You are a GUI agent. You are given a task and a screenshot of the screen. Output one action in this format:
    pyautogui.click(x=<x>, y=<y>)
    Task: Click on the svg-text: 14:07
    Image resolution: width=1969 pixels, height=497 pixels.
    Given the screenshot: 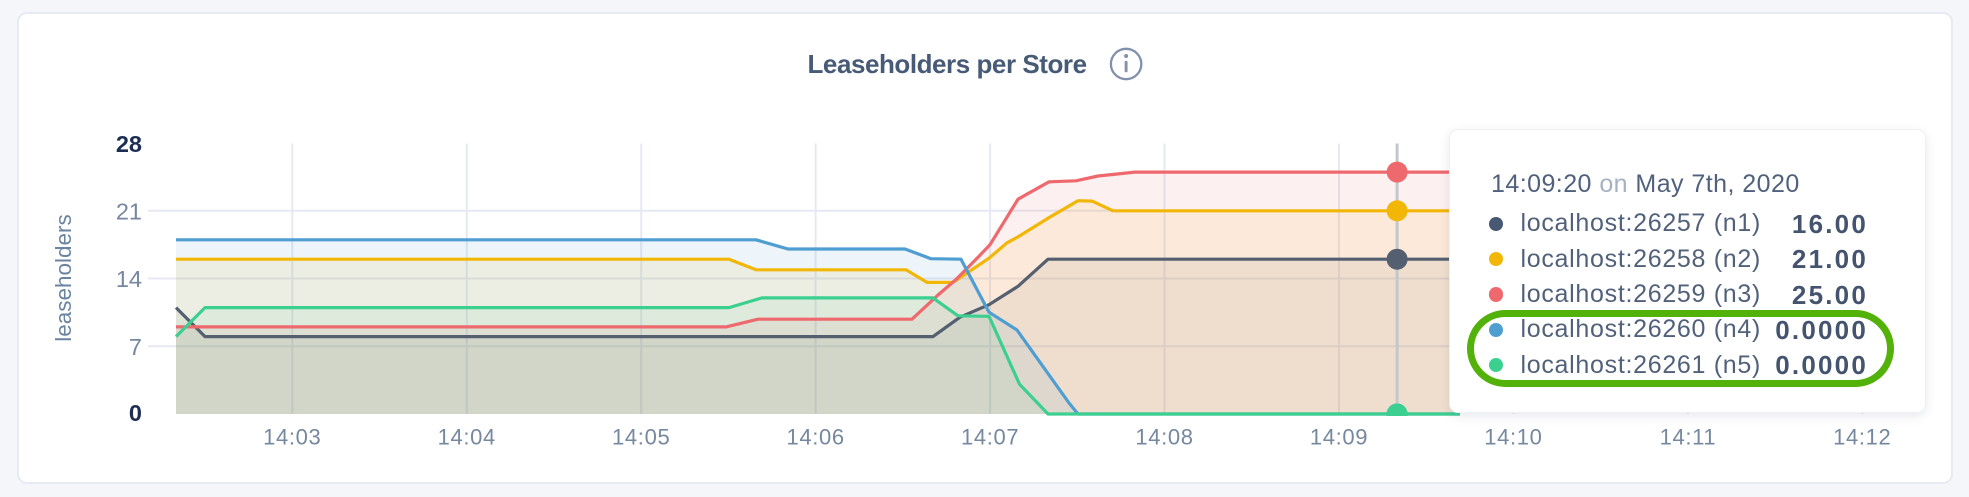 What is the action you would take?
    pyautogui.click(x=990, y=437)
    